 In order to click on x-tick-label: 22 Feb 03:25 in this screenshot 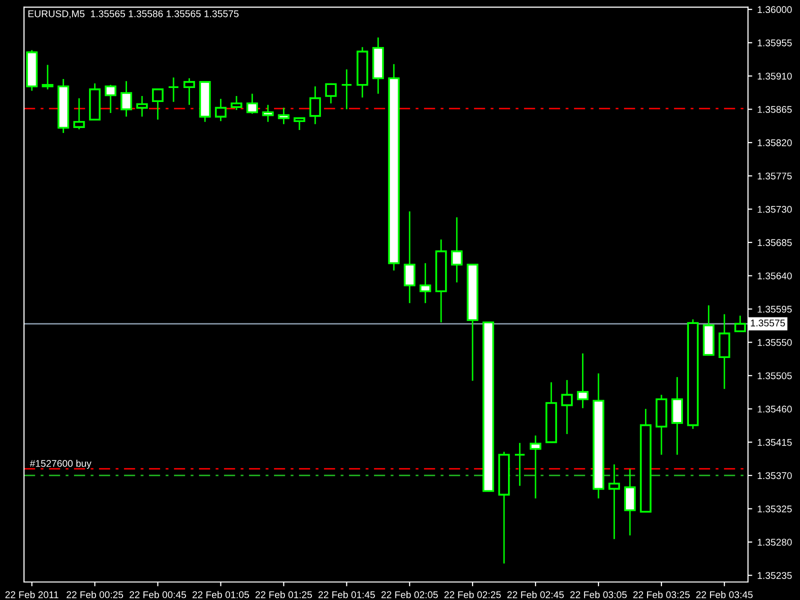, I will do `click(661, 594)`.